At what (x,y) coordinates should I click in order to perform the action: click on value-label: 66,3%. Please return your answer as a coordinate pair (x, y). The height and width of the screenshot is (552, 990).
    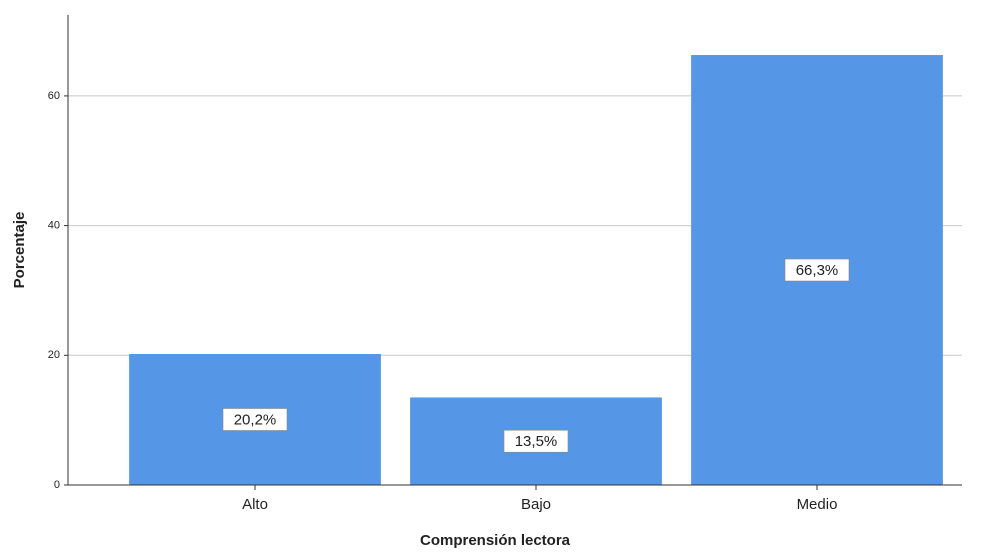
    Looking at the image, I should click on (817, 270).